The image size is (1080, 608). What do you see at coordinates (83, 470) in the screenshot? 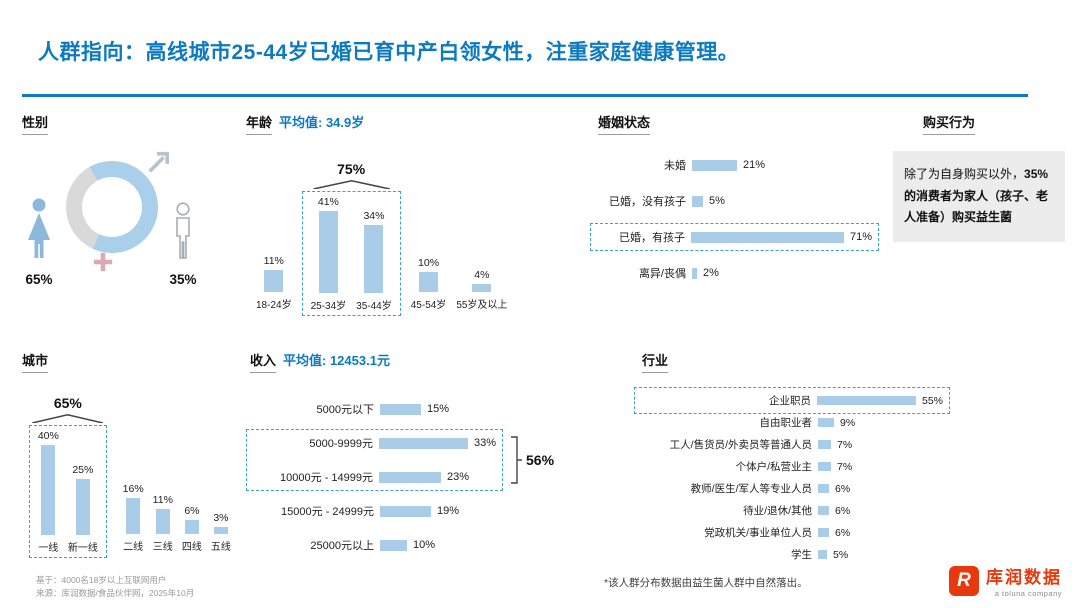
I see `city-value: 25%` at bounding box center [83, 470].